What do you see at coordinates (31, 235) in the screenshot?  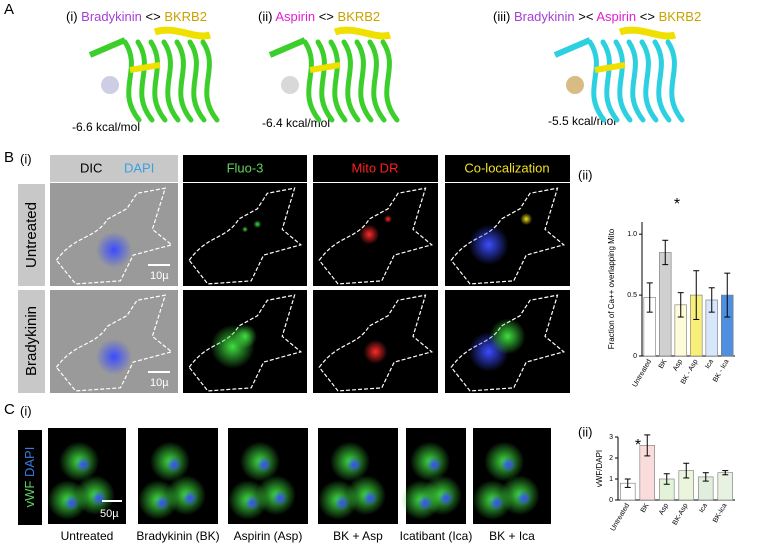 I see `row-label: Untreated` at bounding box center [31, 235].